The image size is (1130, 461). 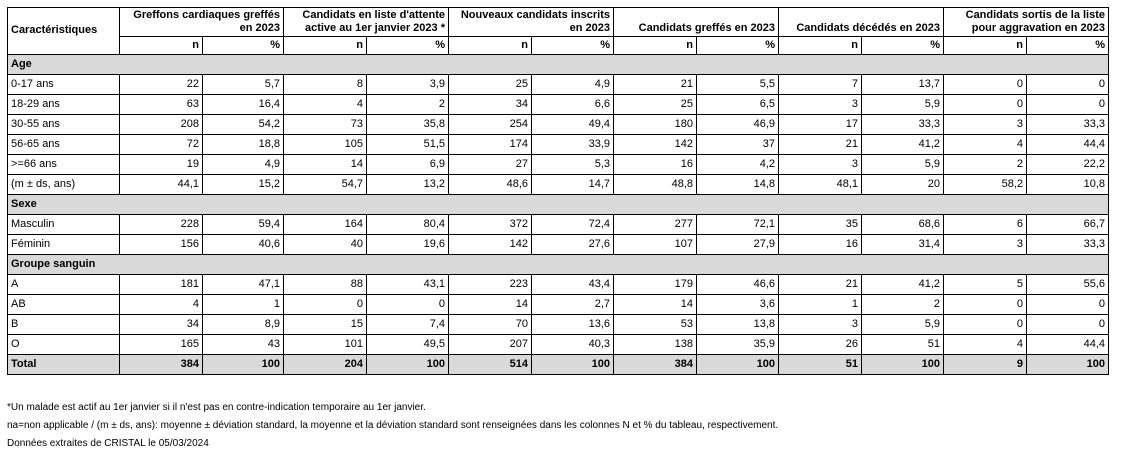 What do you see at coordinates (1067, 224) in the screenshot?
I see `pct-cell: 66,7` at bounding box center [1067, 224].